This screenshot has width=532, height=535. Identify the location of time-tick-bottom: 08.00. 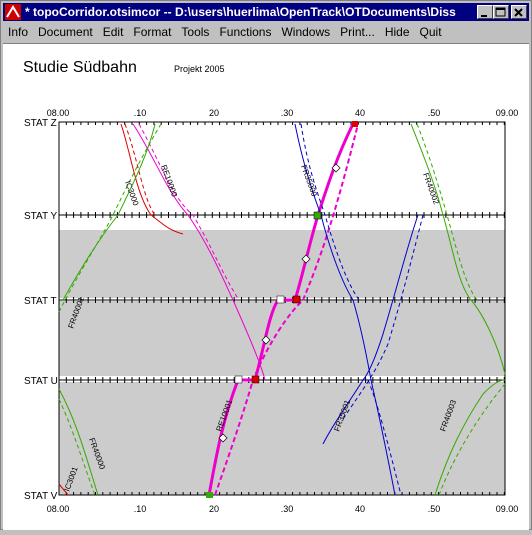
(58, 509).